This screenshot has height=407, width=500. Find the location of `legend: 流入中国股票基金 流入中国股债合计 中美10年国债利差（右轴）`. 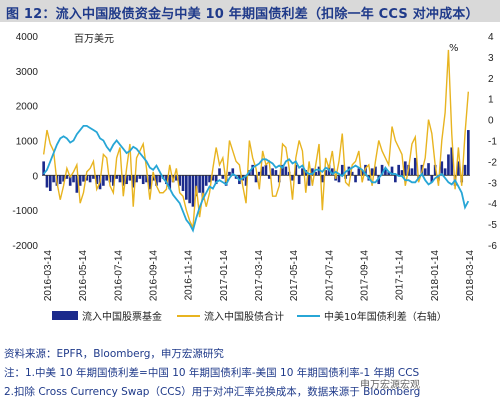

legend: 流入中国股票基金 流入中国股债合计 中美10年国债利差（右轴） is located at coordinates (249, 316).